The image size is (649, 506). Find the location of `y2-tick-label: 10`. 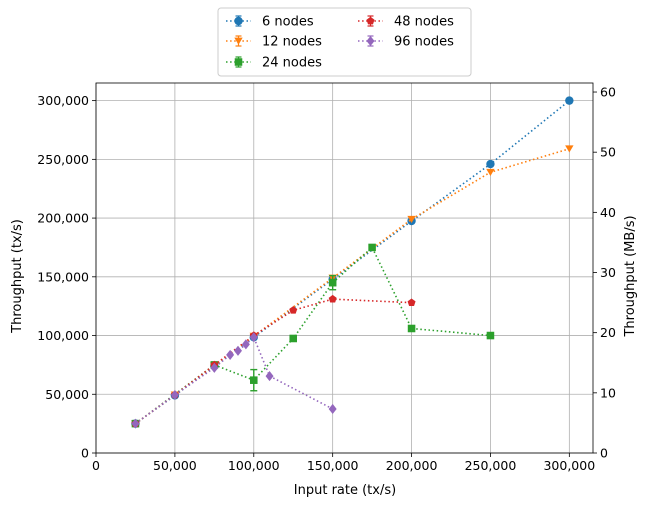

y2-tick-label: 10 is located at coordinates (608, 392).